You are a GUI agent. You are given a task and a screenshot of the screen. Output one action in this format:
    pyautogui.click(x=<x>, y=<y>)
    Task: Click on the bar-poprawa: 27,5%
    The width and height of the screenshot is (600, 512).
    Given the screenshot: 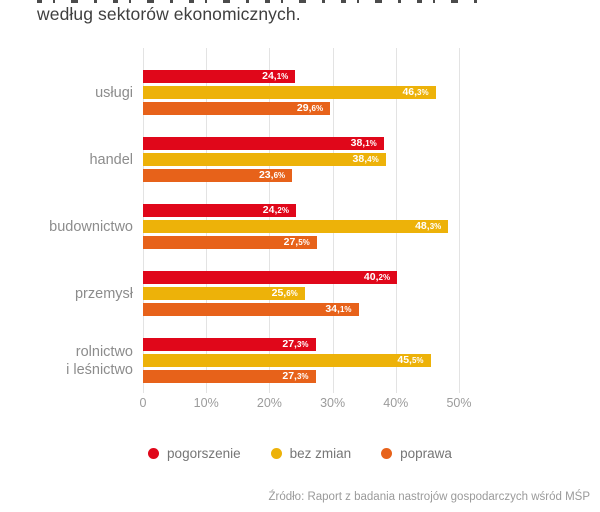 What is the action you would take?
    pyautogui.click(x=230, y=242)
    